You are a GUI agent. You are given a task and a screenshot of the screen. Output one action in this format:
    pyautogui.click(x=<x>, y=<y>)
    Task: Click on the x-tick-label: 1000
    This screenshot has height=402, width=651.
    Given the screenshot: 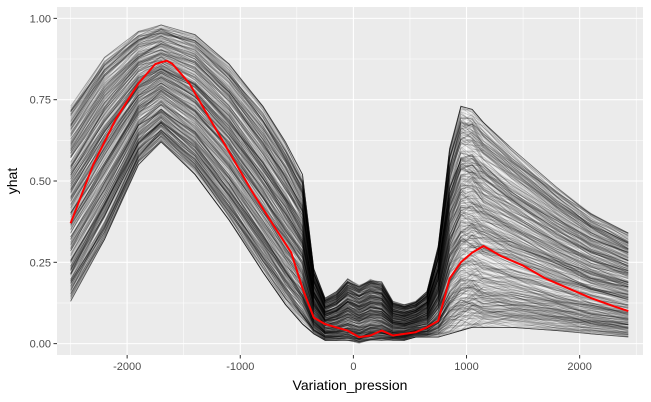 What is the action you would take?
    pyautogui.click(x=466, y=367)
    